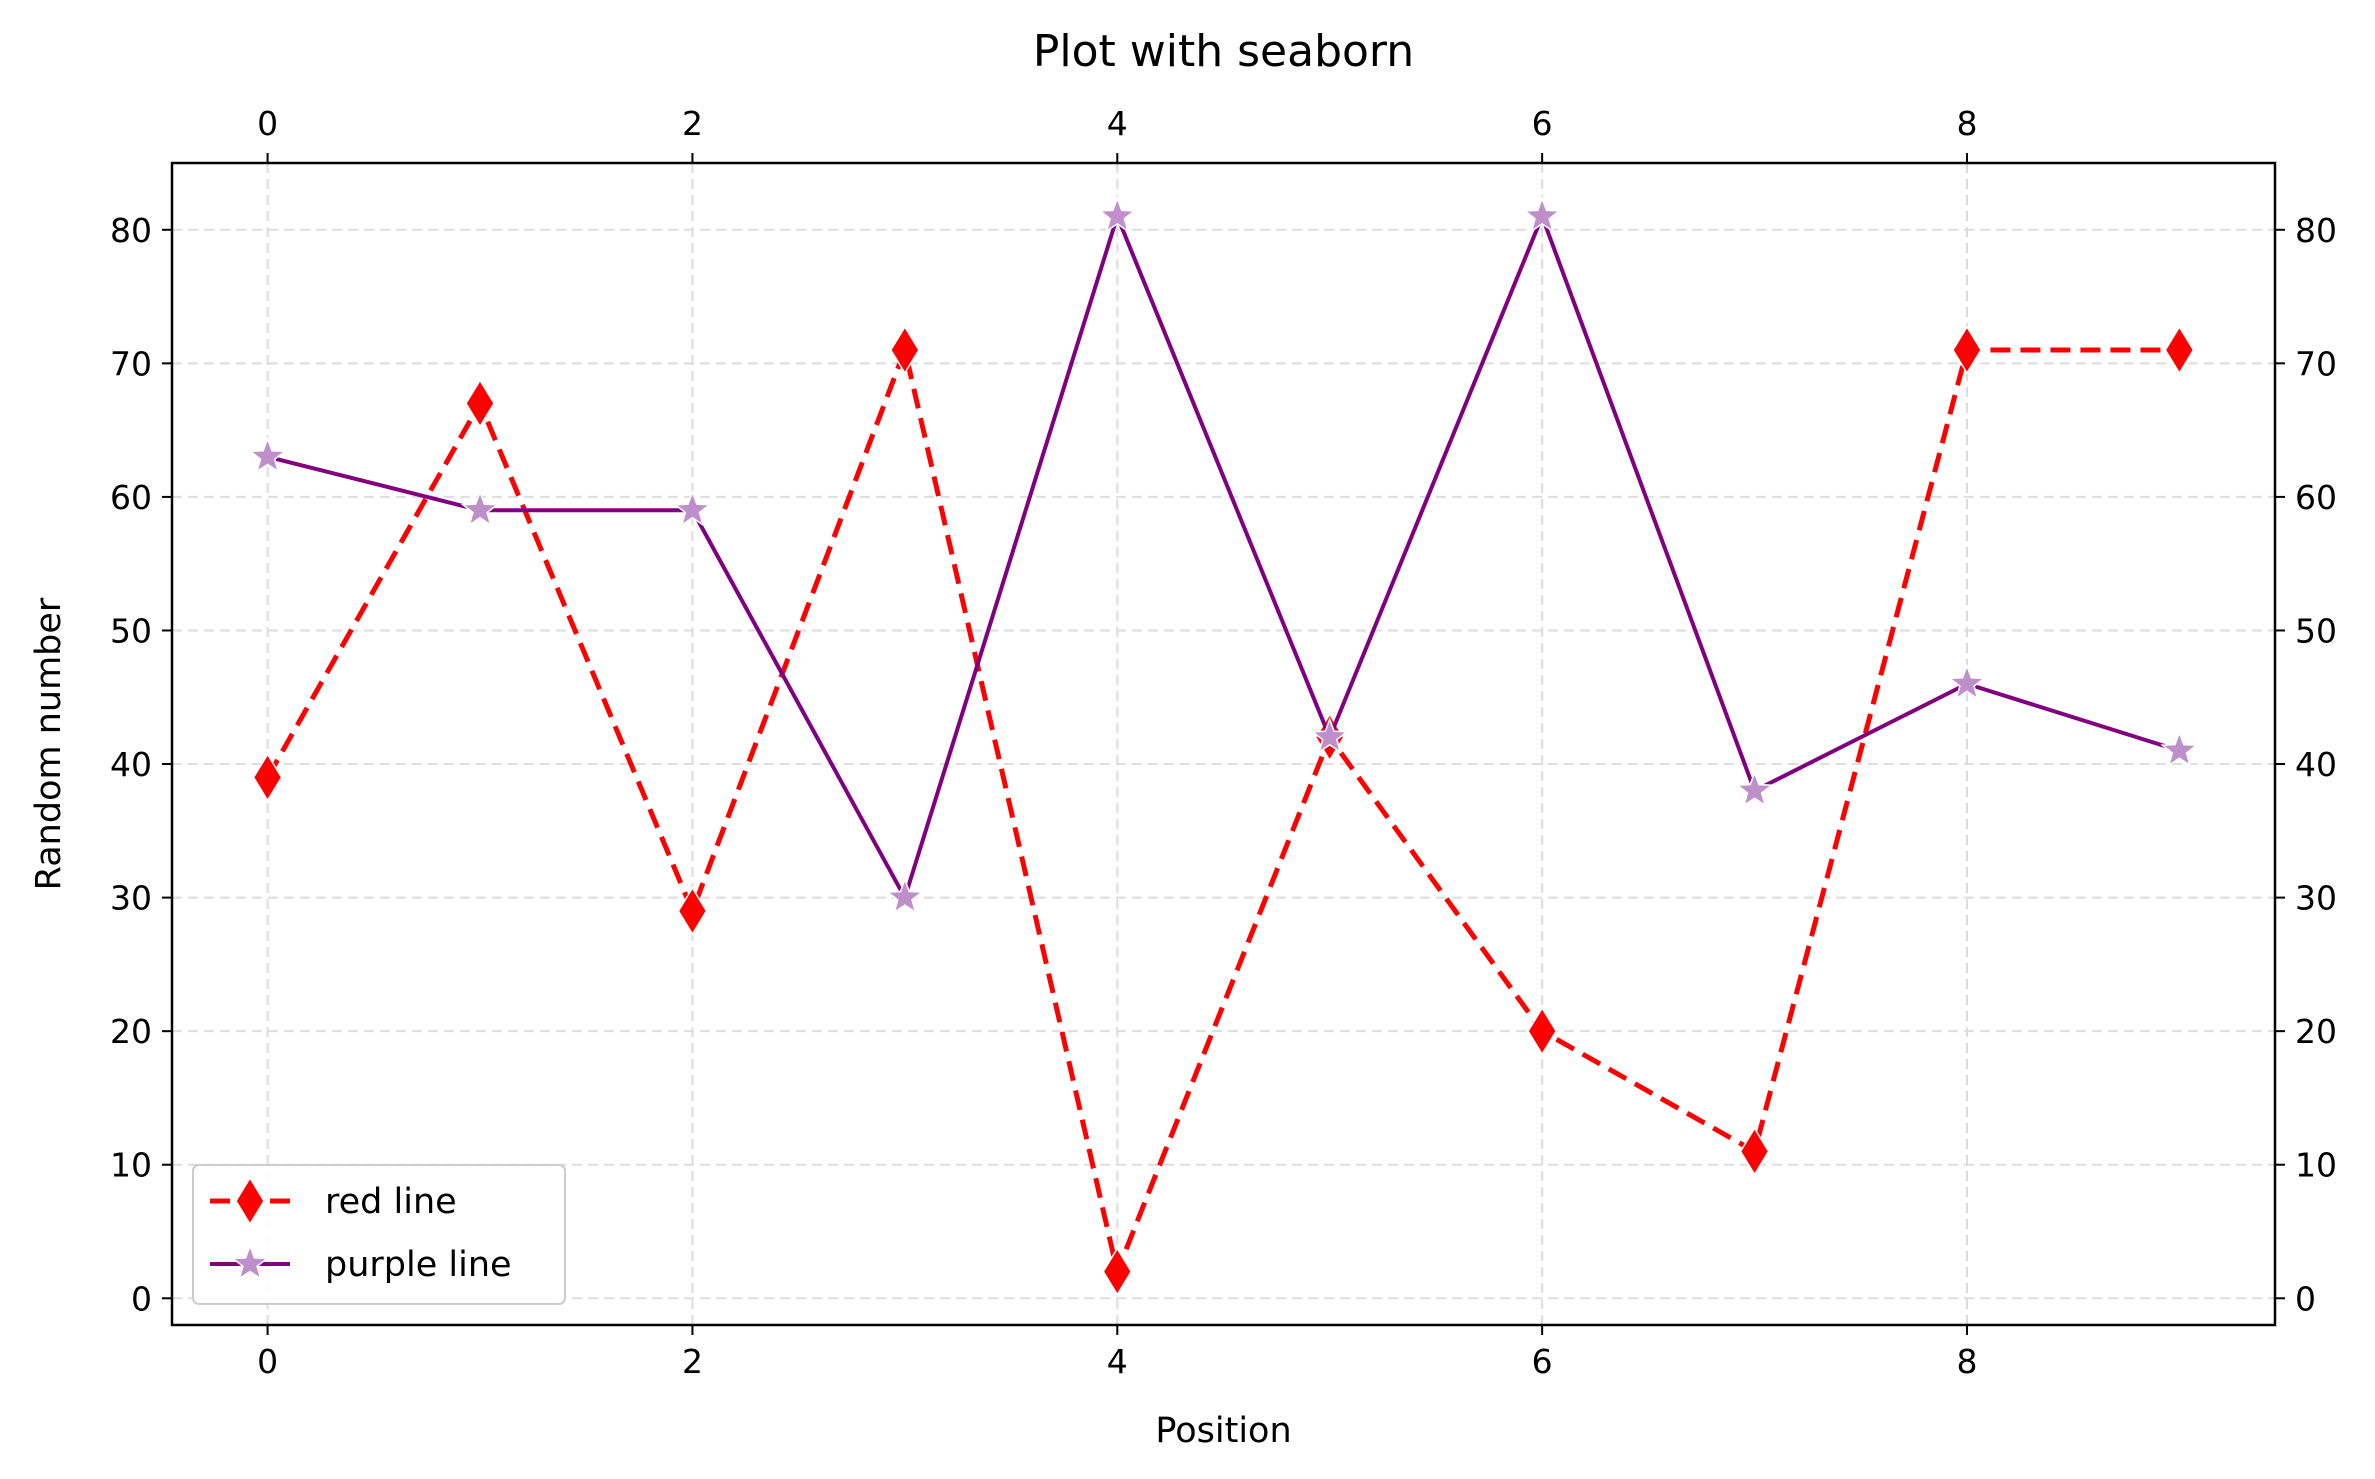  What do you see at coordinates (131, 363) in the screenshot?
I see `y-tick-label: 70` at bounding box center [131, 363].